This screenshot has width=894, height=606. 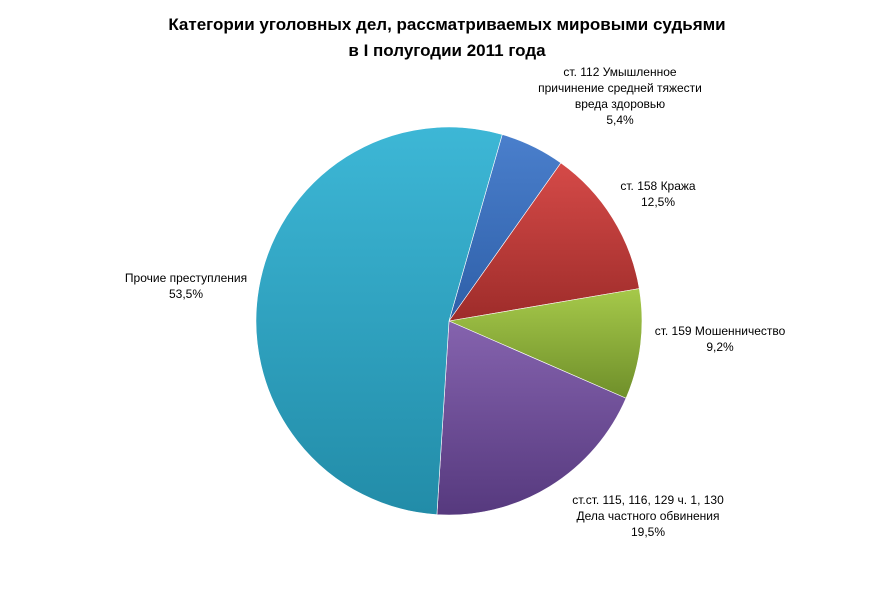 I want to click on slice-value-fraud: 9,2%, so click(x=720, y=347).